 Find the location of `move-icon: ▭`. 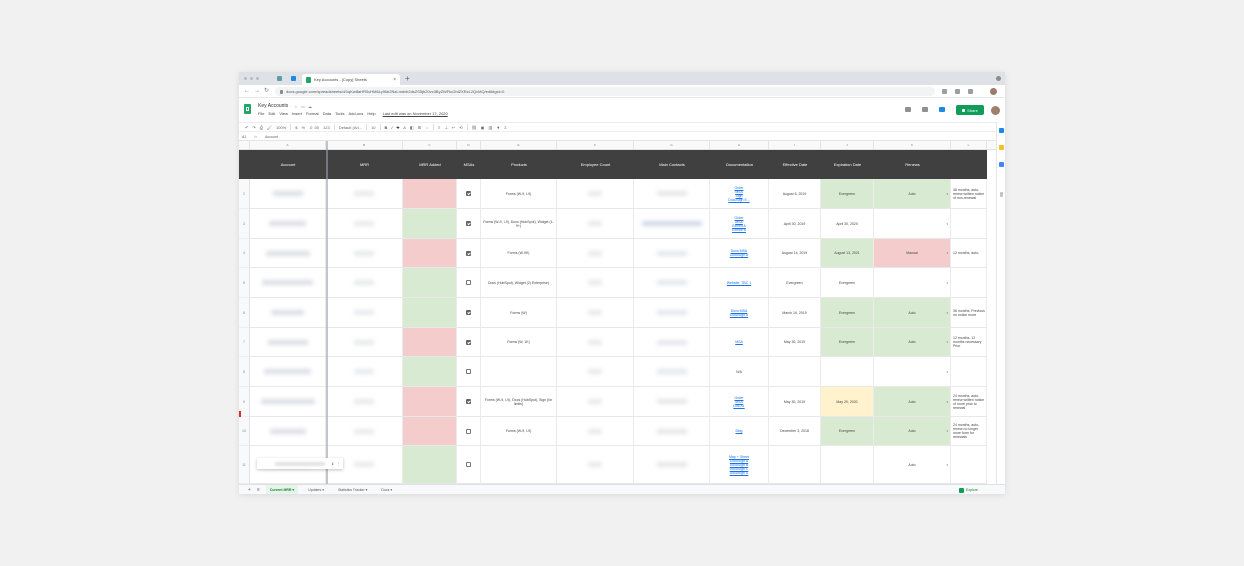

move-icon: ▭ is located at coordinates (303, 106).